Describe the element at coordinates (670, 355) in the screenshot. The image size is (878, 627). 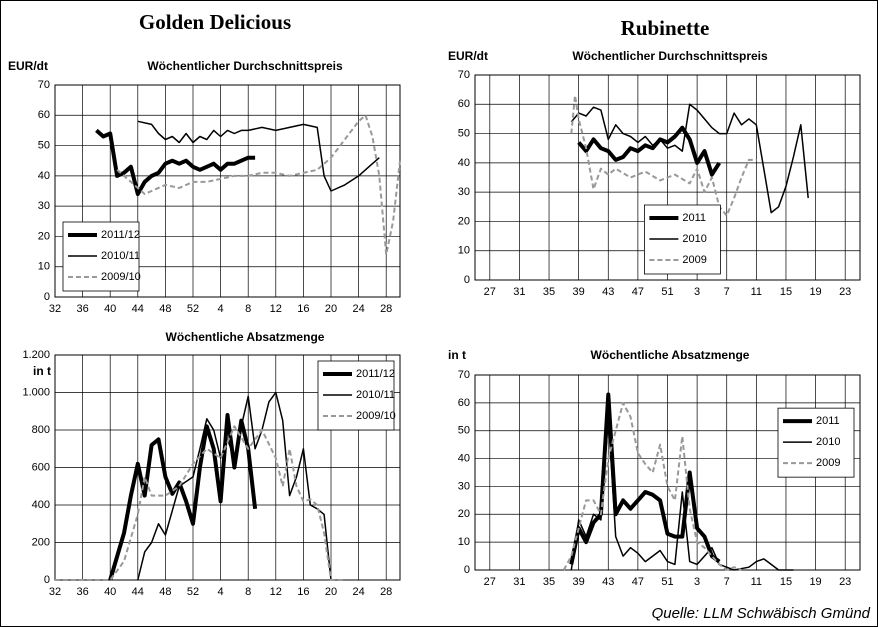
I see `subtitle: Wöchentliche Absatzmenge` at that location.